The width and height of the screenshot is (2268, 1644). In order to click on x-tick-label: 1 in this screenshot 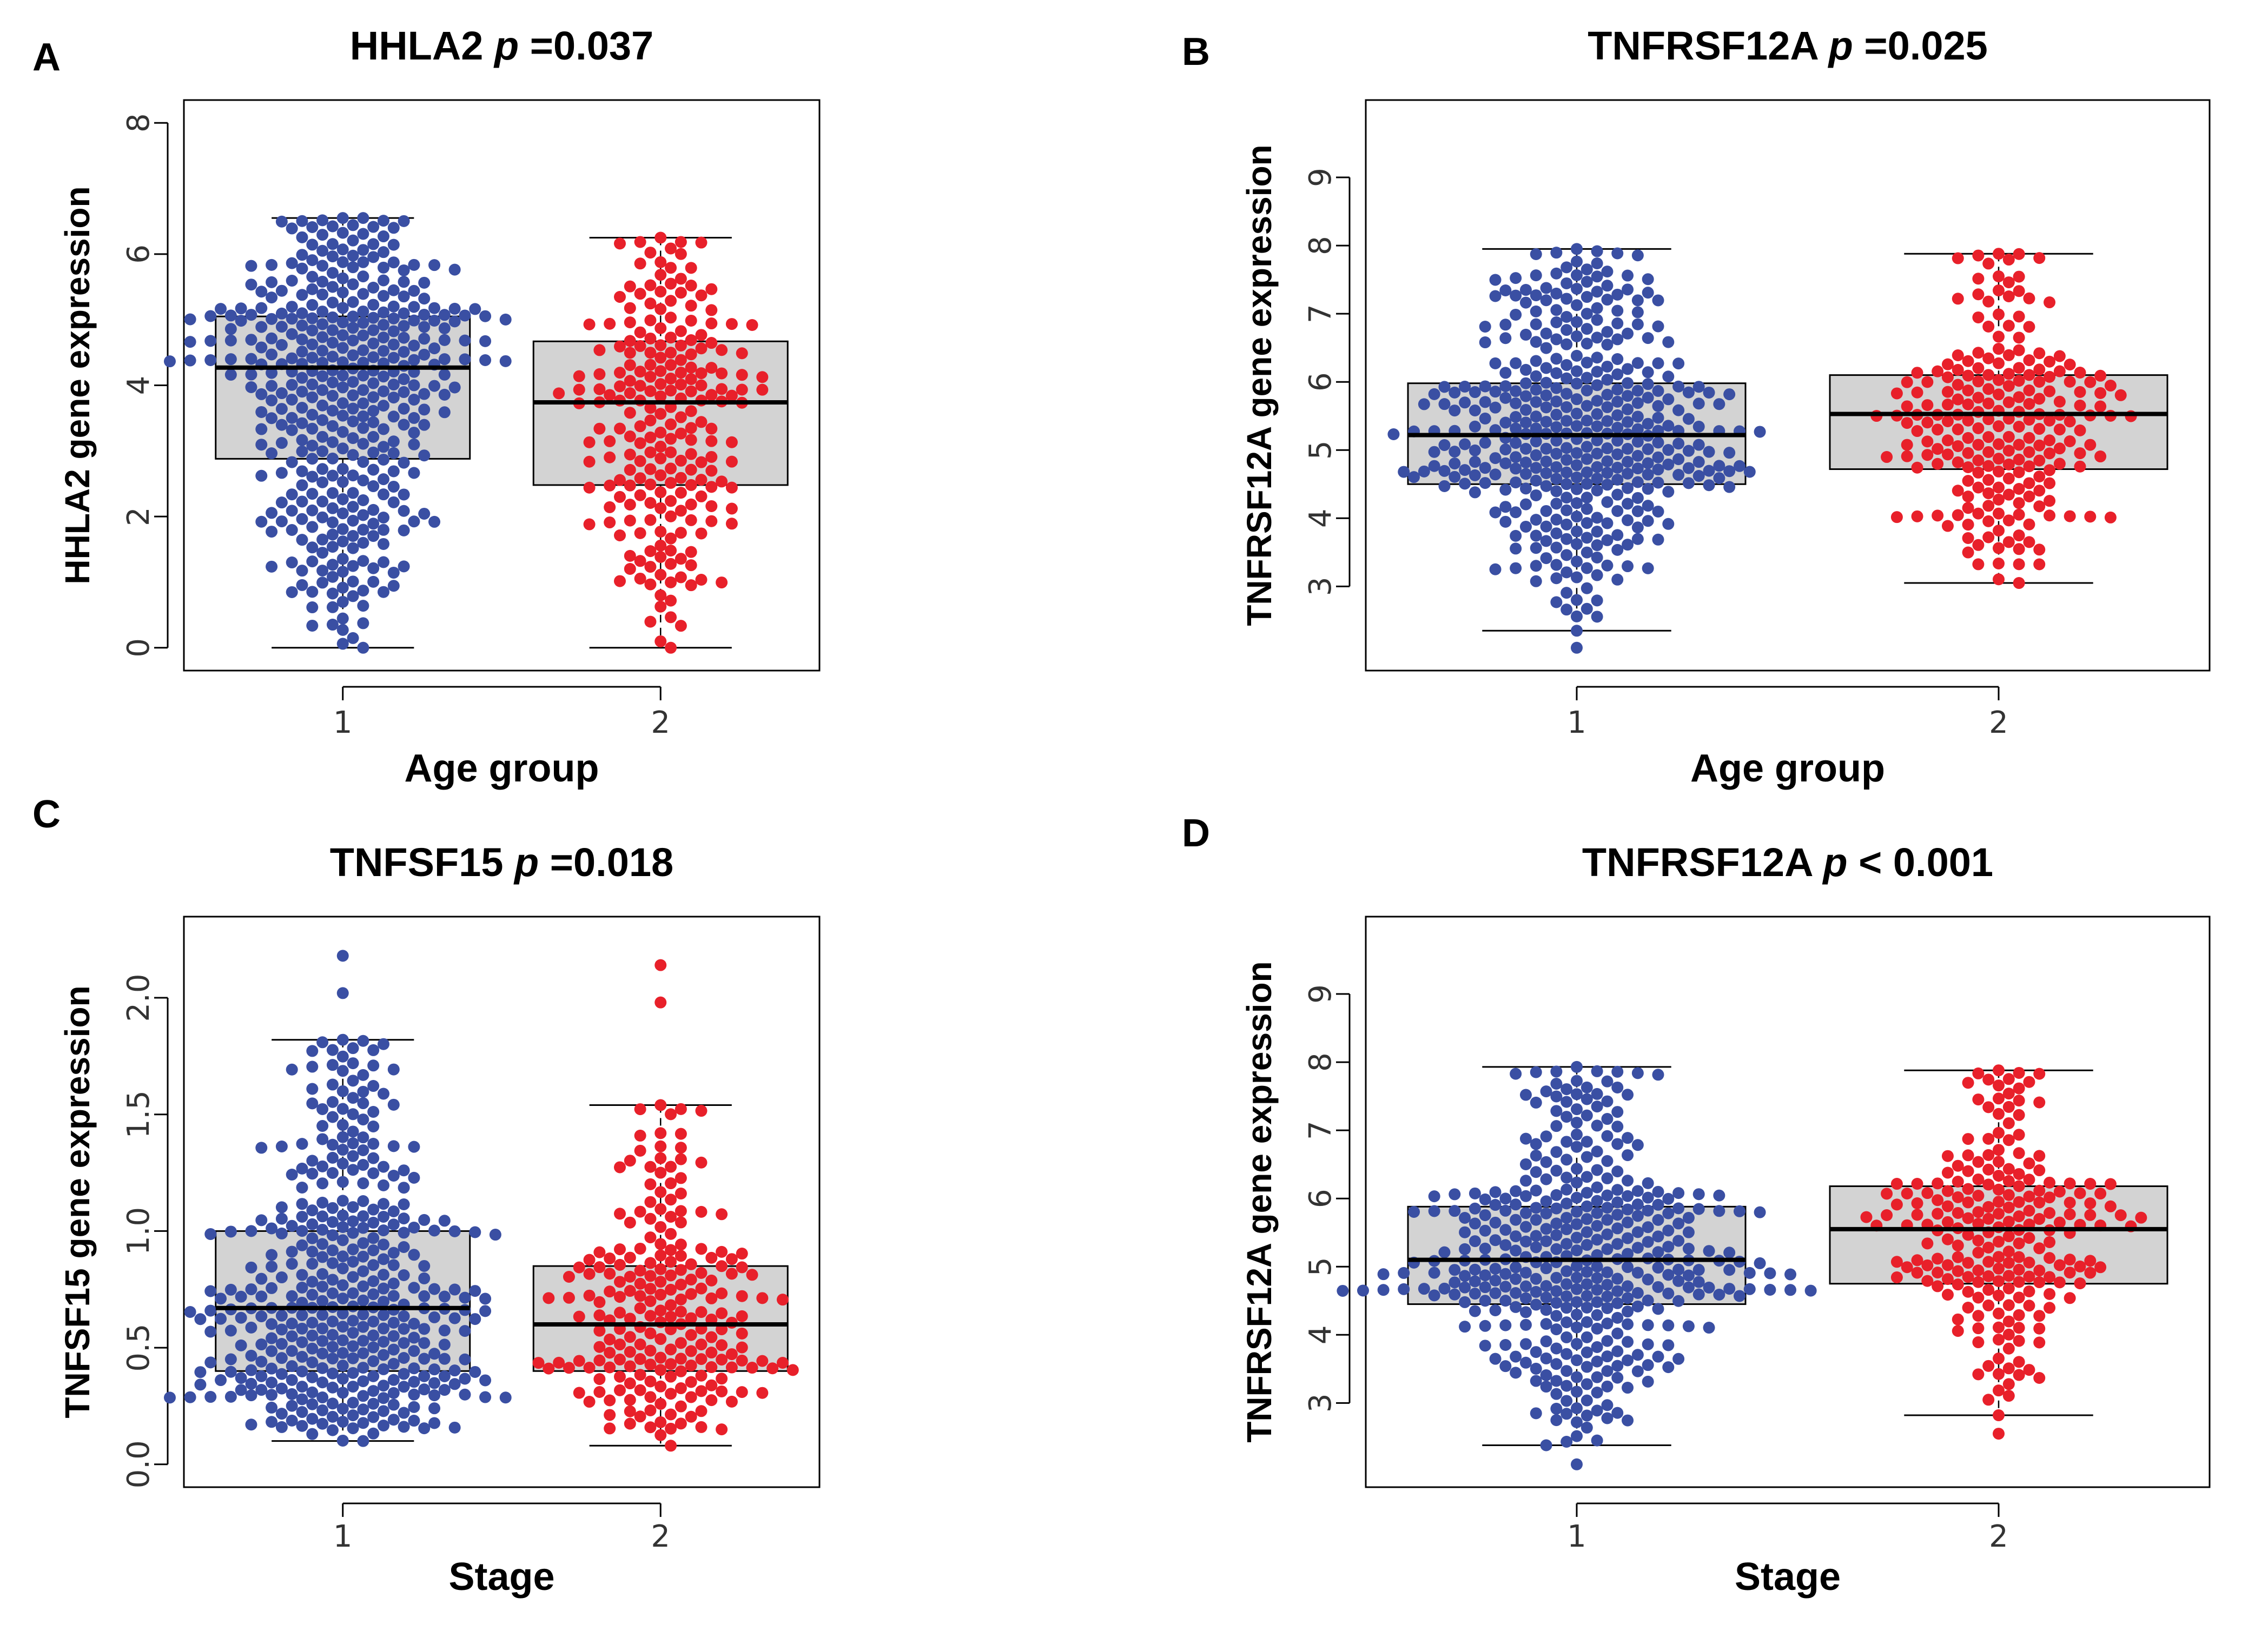, I will do `click(1576, 1536)`.